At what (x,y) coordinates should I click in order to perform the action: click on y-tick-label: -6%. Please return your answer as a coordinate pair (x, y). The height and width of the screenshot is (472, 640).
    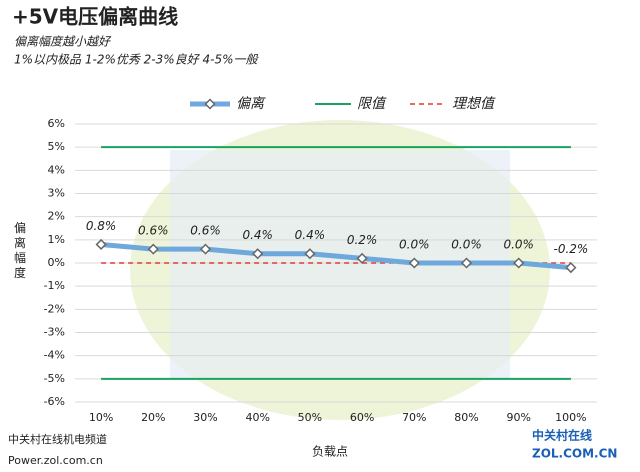
    Looking at the image, I should click on (54, 401).